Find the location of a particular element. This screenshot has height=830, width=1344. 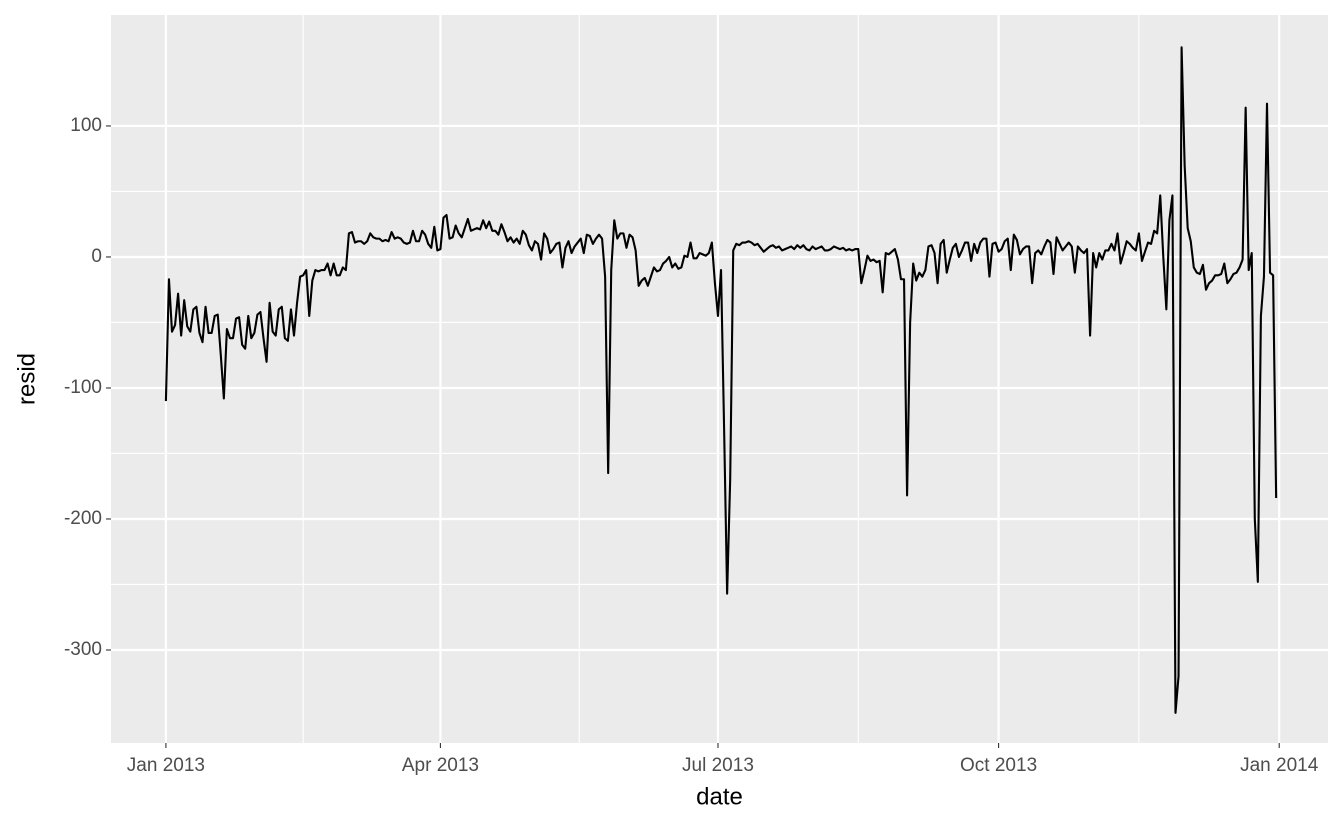

y-tick-label: -200 is located at coordinates (83, 518).